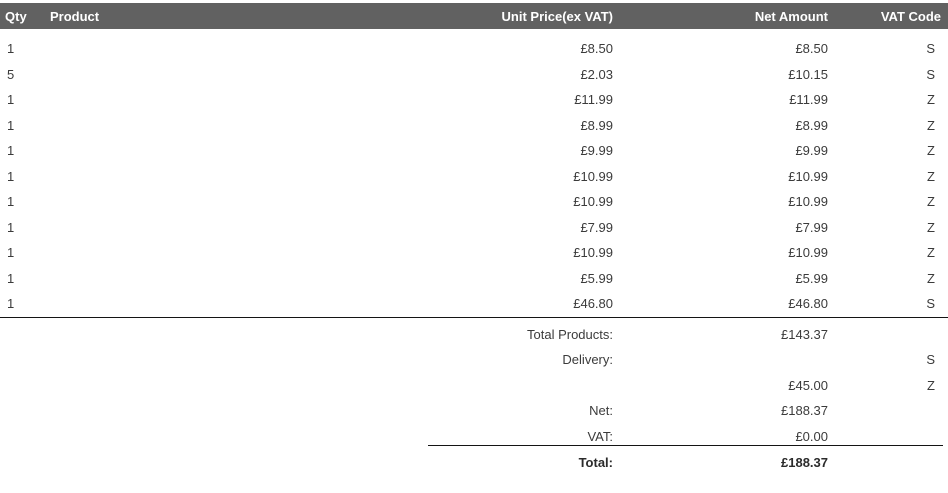 The width and height of the screenshot is (948, 493). What do you see at coordinates (75, 16) in the screenshot?
I see `col-header-product: Product` at bounding box center [75, 16].